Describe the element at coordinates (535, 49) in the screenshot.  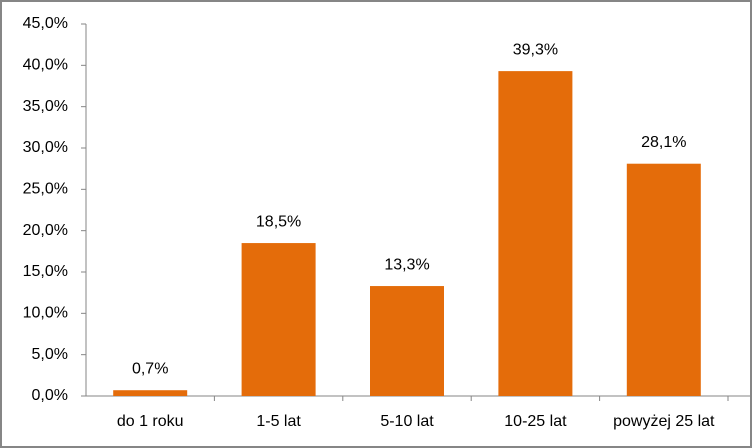
I see `value-label: 39,3%` at that location.